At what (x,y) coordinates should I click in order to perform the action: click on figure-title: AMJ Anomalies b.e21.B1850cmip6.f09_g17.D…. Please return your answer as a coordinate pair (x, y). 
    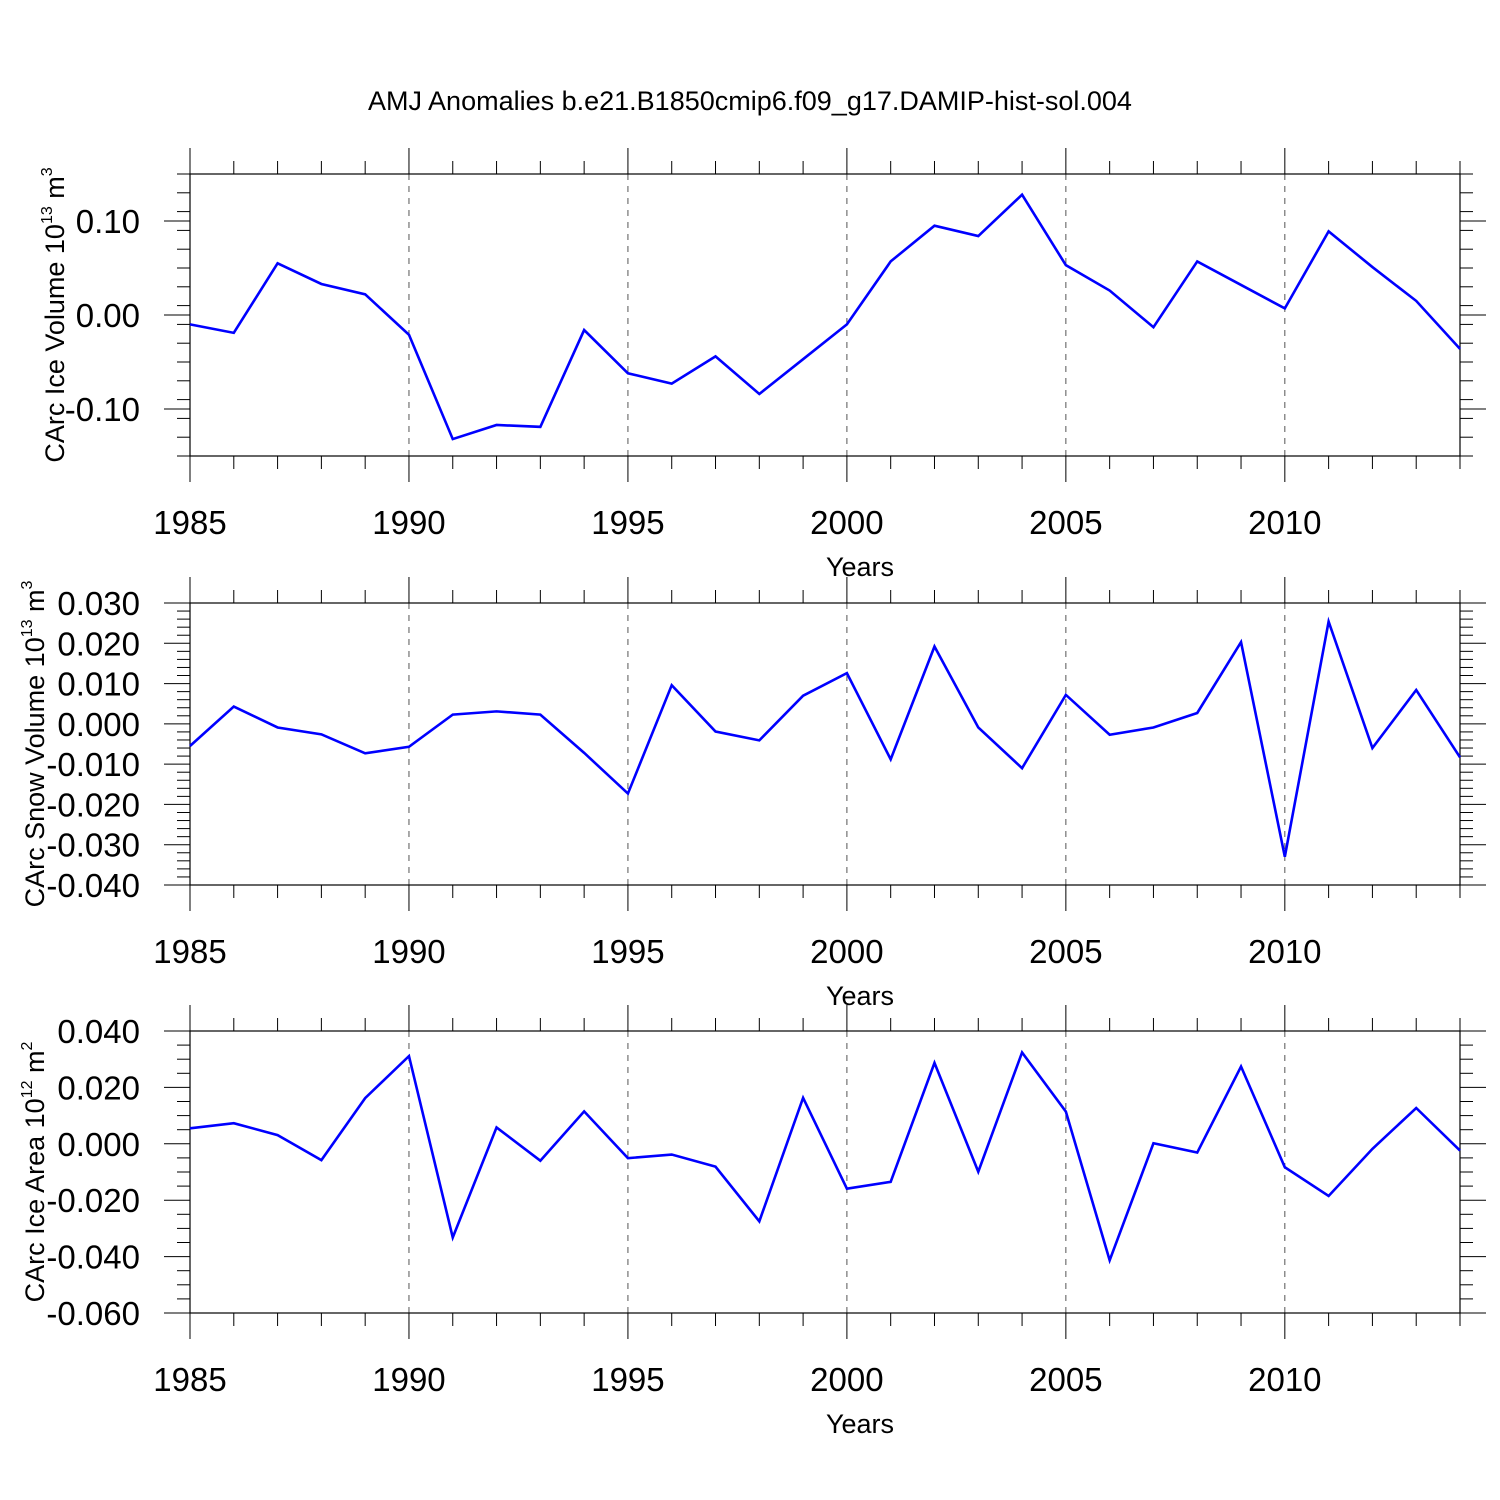
    Looking at the image, I should click on (750, 101).